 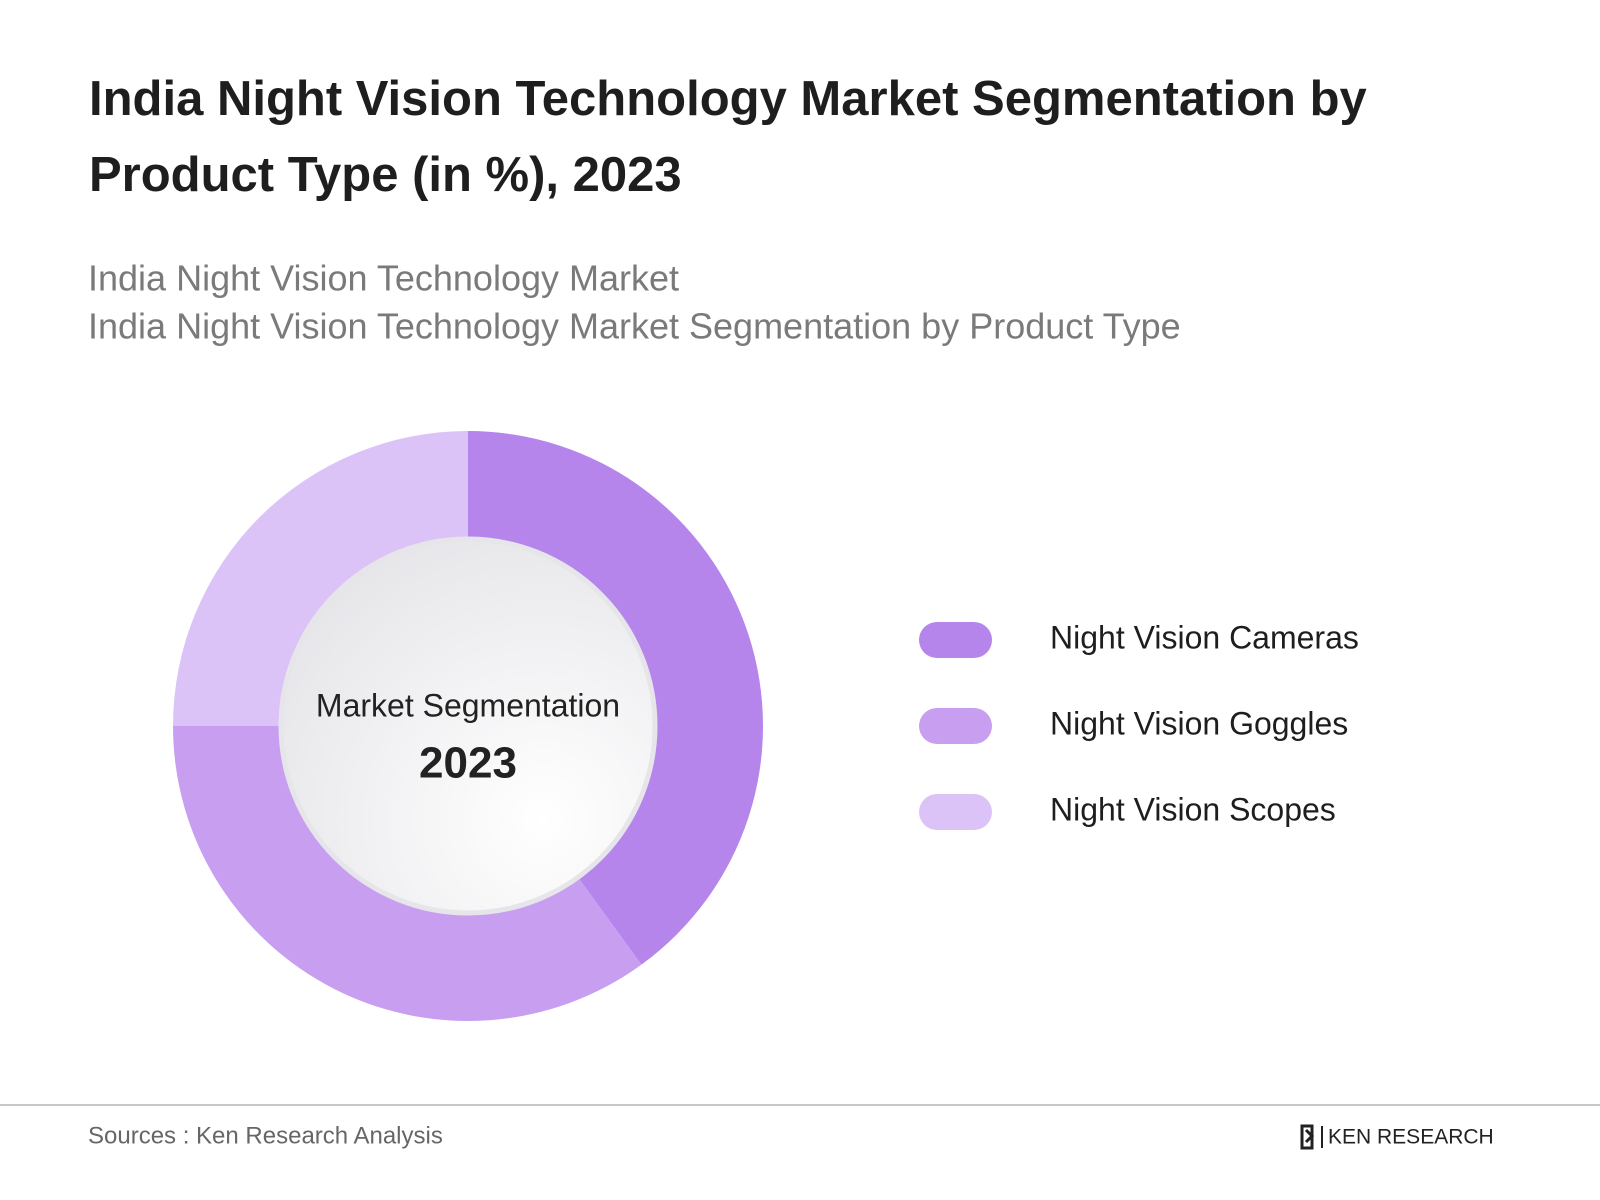 I want to click on chart-subtitle: India Night Vision Technology Market, so click(x=383, y=278).